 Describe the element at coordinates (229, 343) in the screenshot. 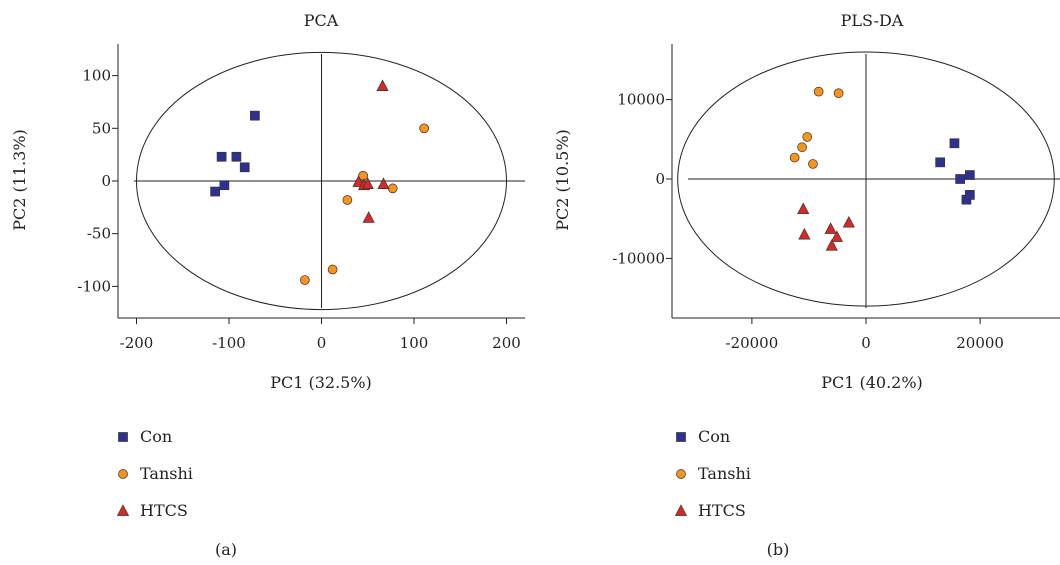

I see `x-tick-label: -100` at that location.